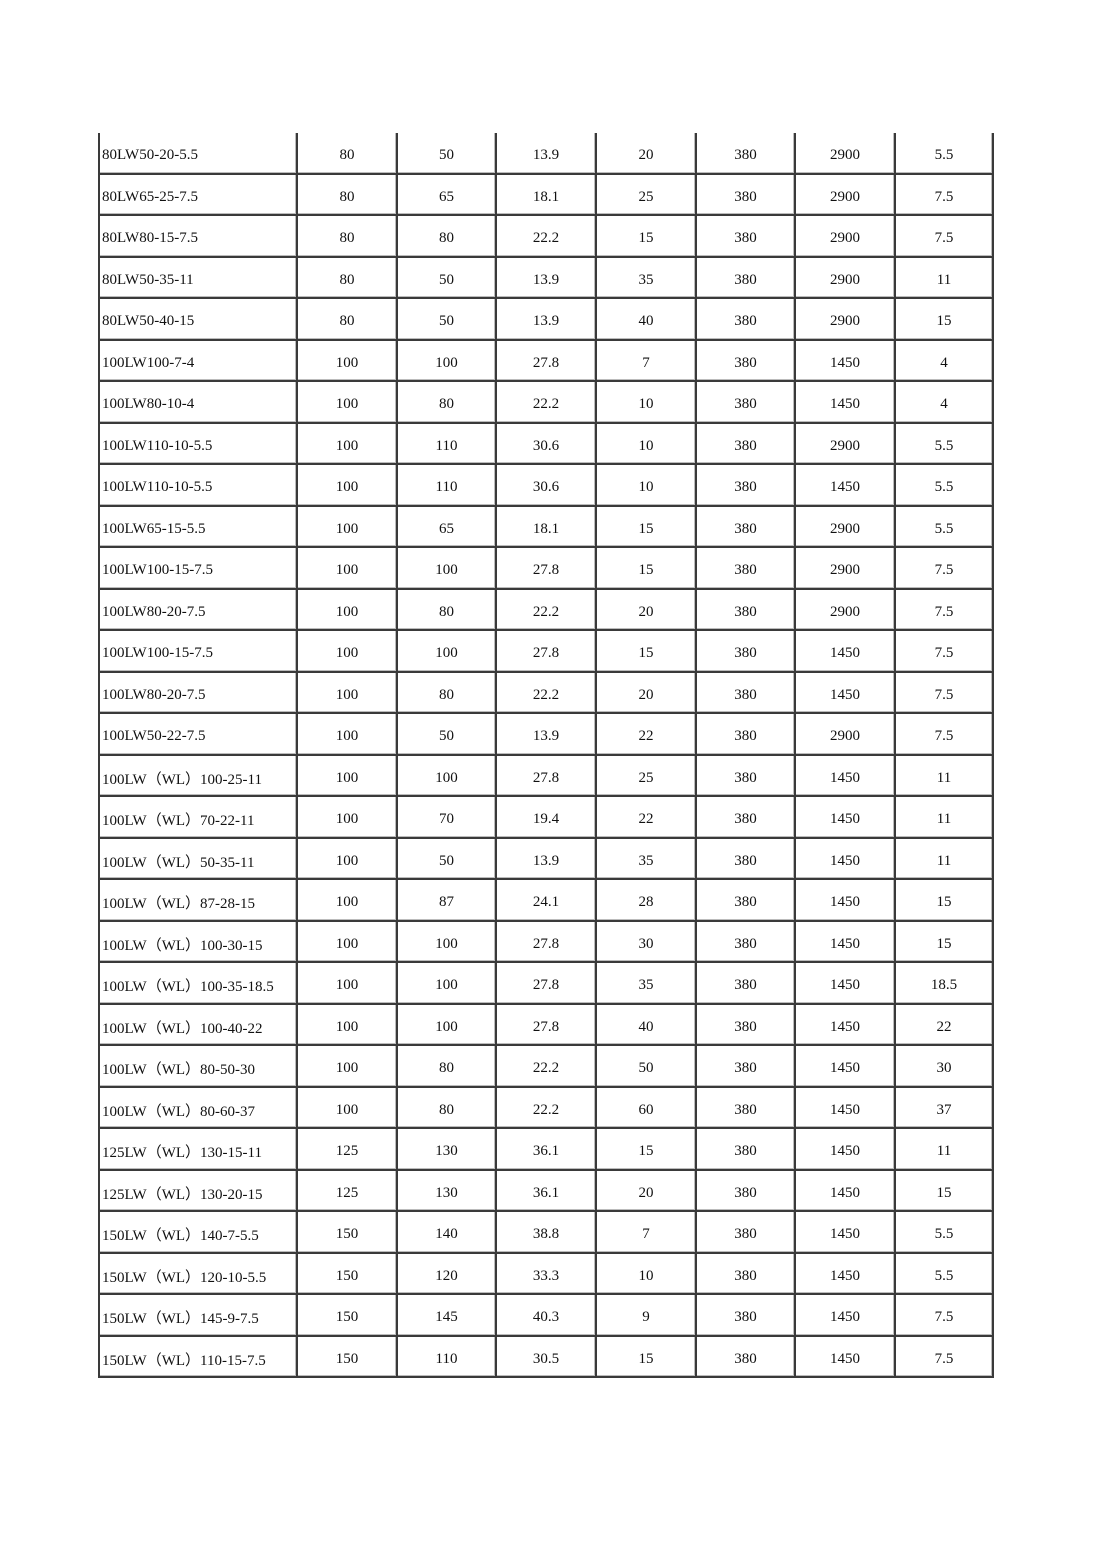 The image size is (1100, 1556). Describe the element at coordinates (546, 278) in the screenshot. I see `table-row: 80LW50-35-11 80 50 13.9 35 380 2900 11` at that location.